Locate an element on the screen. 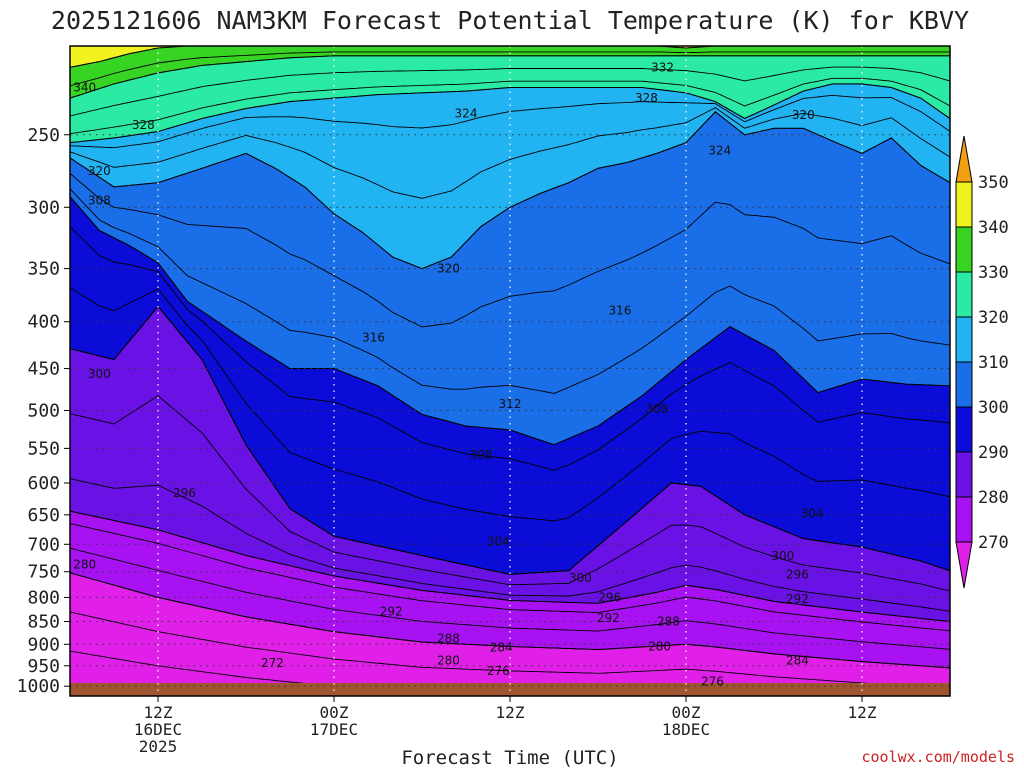  colorbar-tick-label: 310 is located at coordinates (993, 363).